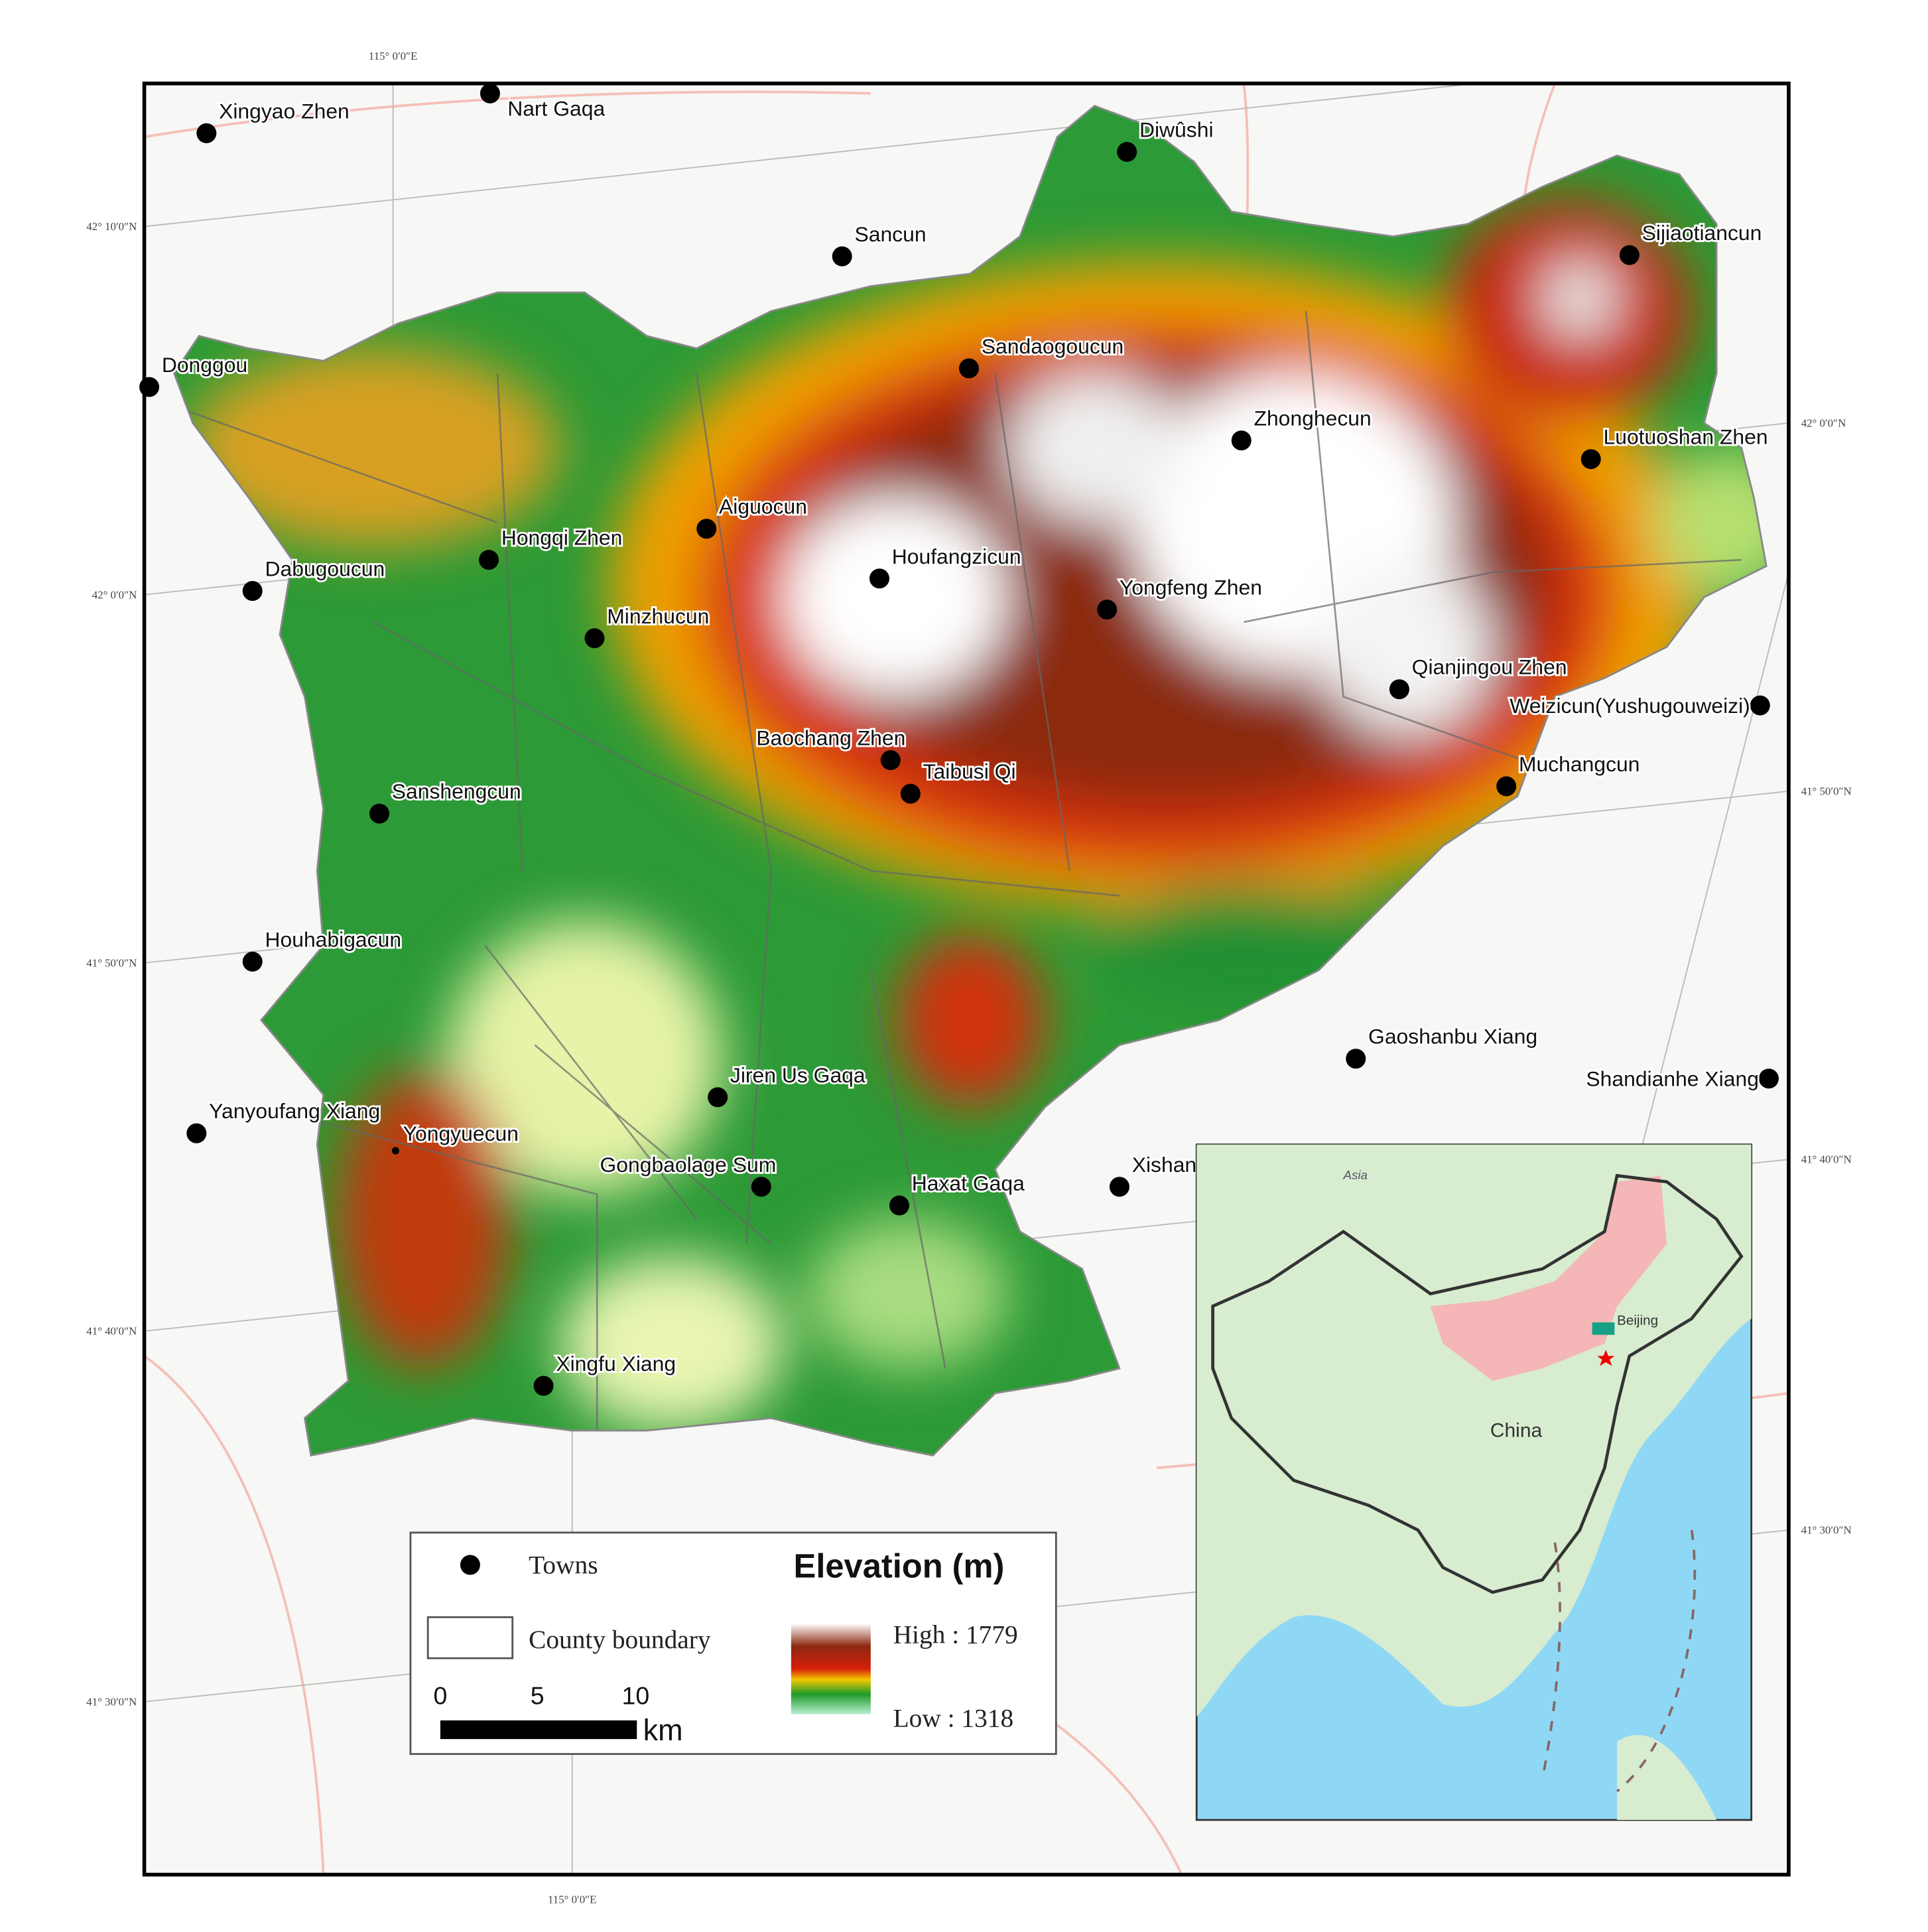 This screenshot has width=1928, height=1932. What do you see at coordinates (333, 939) in the screenshot?
I see `town-label: Houhabigacun` at bounding box center [333, 939].